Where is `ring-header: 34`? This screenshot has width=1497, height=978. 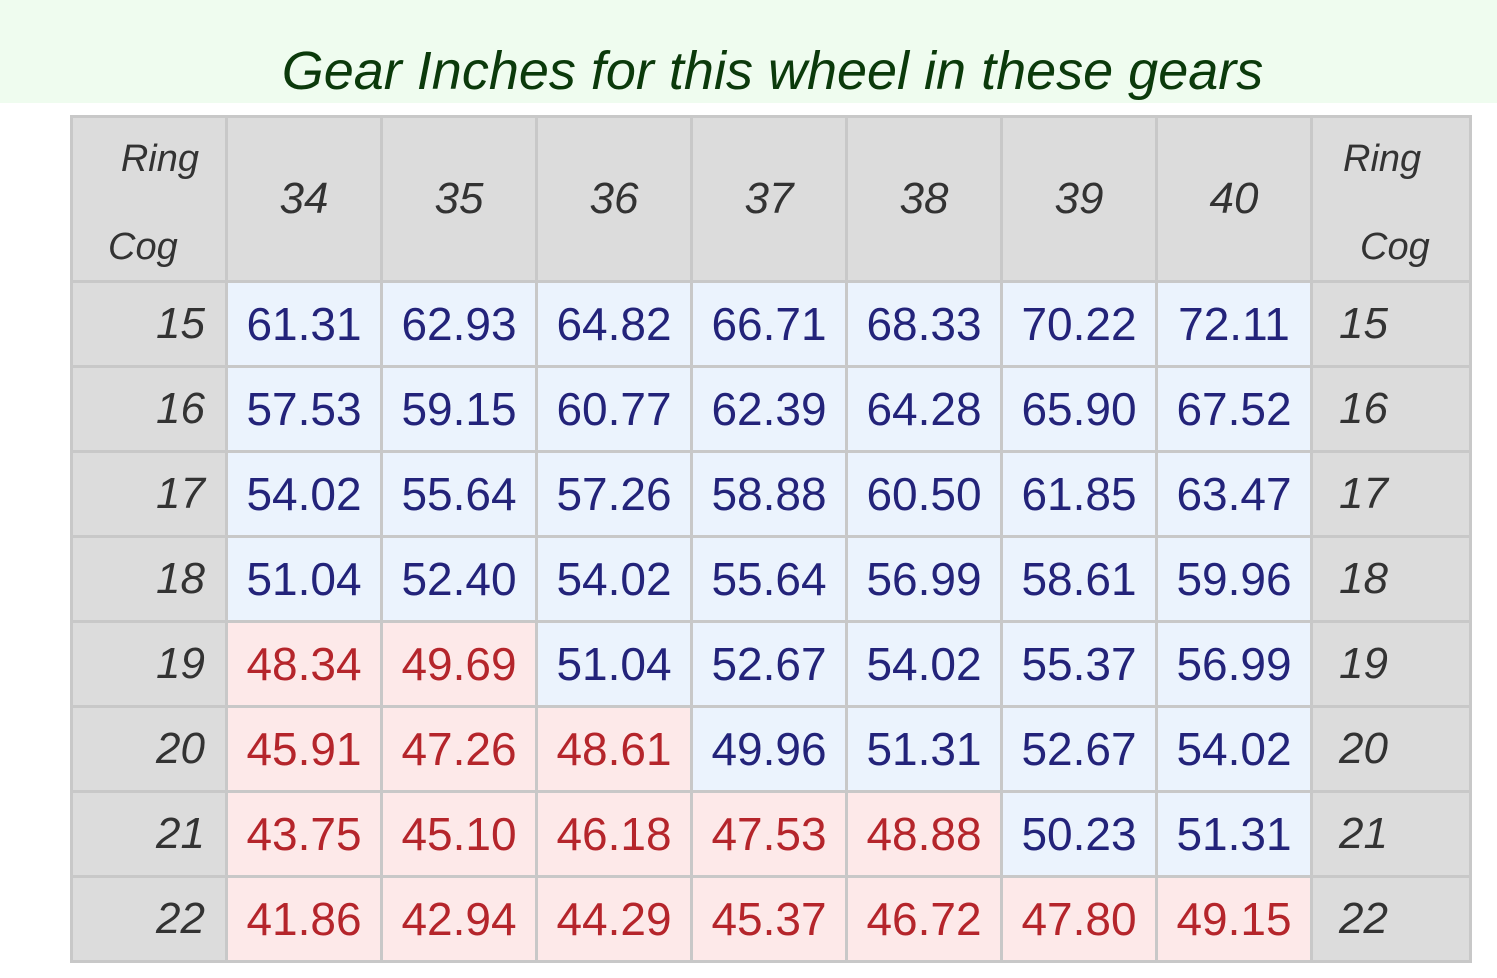 ring-header: 34 is located at coordinates (304, 199).